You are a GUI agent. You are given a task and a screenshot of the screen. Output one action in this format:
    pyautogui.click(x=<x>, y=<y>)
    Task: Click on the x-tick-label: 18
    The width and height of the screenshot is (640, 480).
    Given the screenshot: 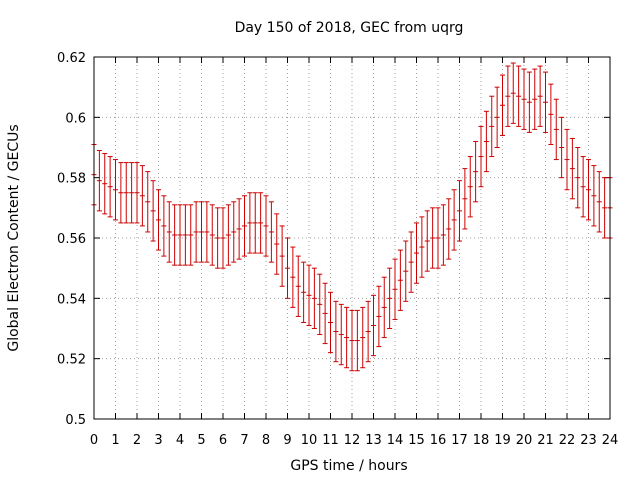 What is the action you would take?
    pyautogui.click(x=481, y=440)
    